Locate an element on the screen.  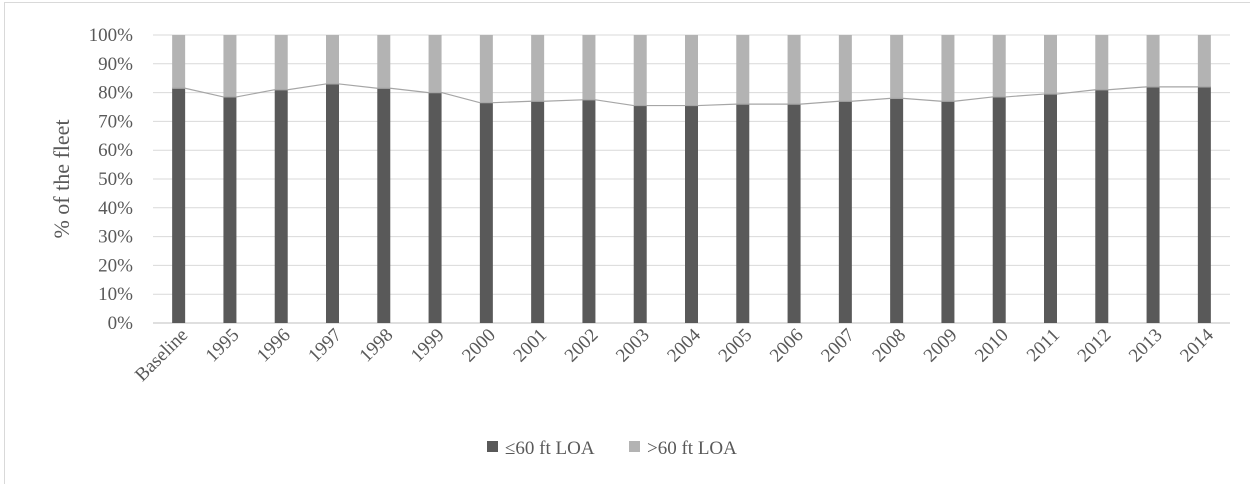
legend: ≤60 ft LOA >60 ft LOA is located at coordinates (612, 448).